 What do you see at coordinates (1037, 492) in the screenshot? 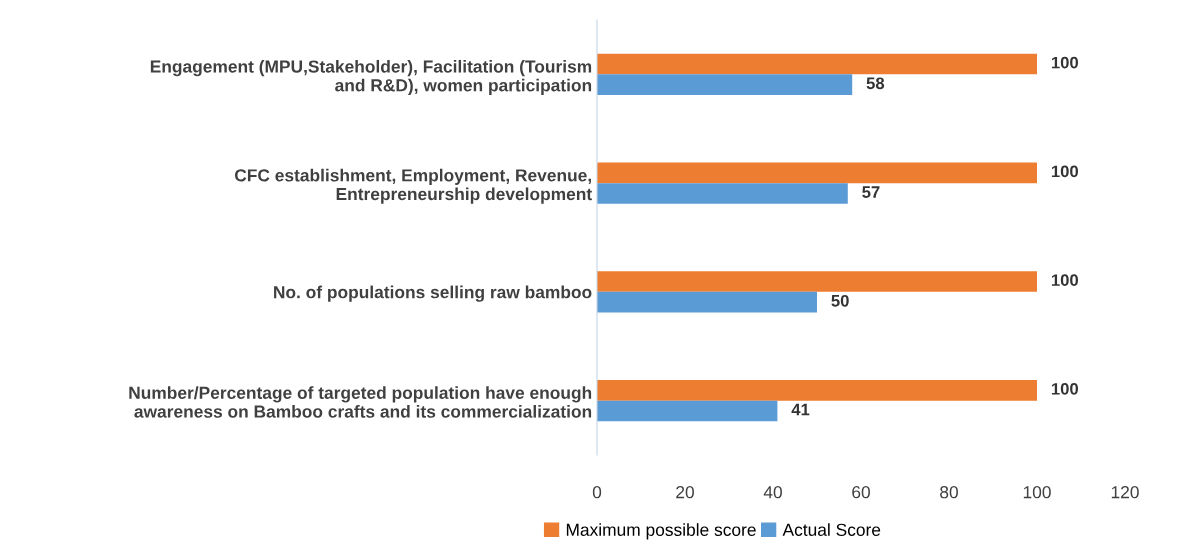
I see `x-tick-label: 100` at bounding box center [1037, 492].